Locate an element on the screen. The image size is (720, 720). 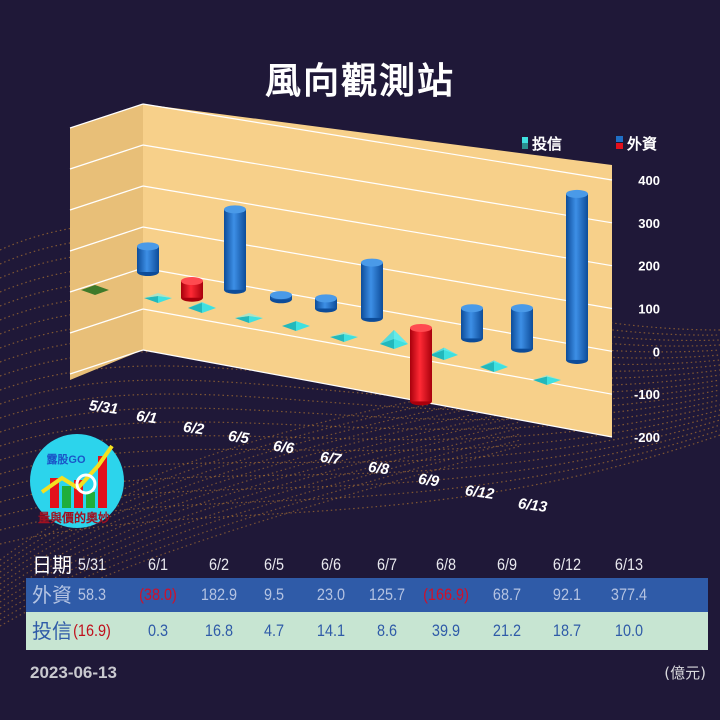
date-header: 日期 is located at coordinates (52, 565).